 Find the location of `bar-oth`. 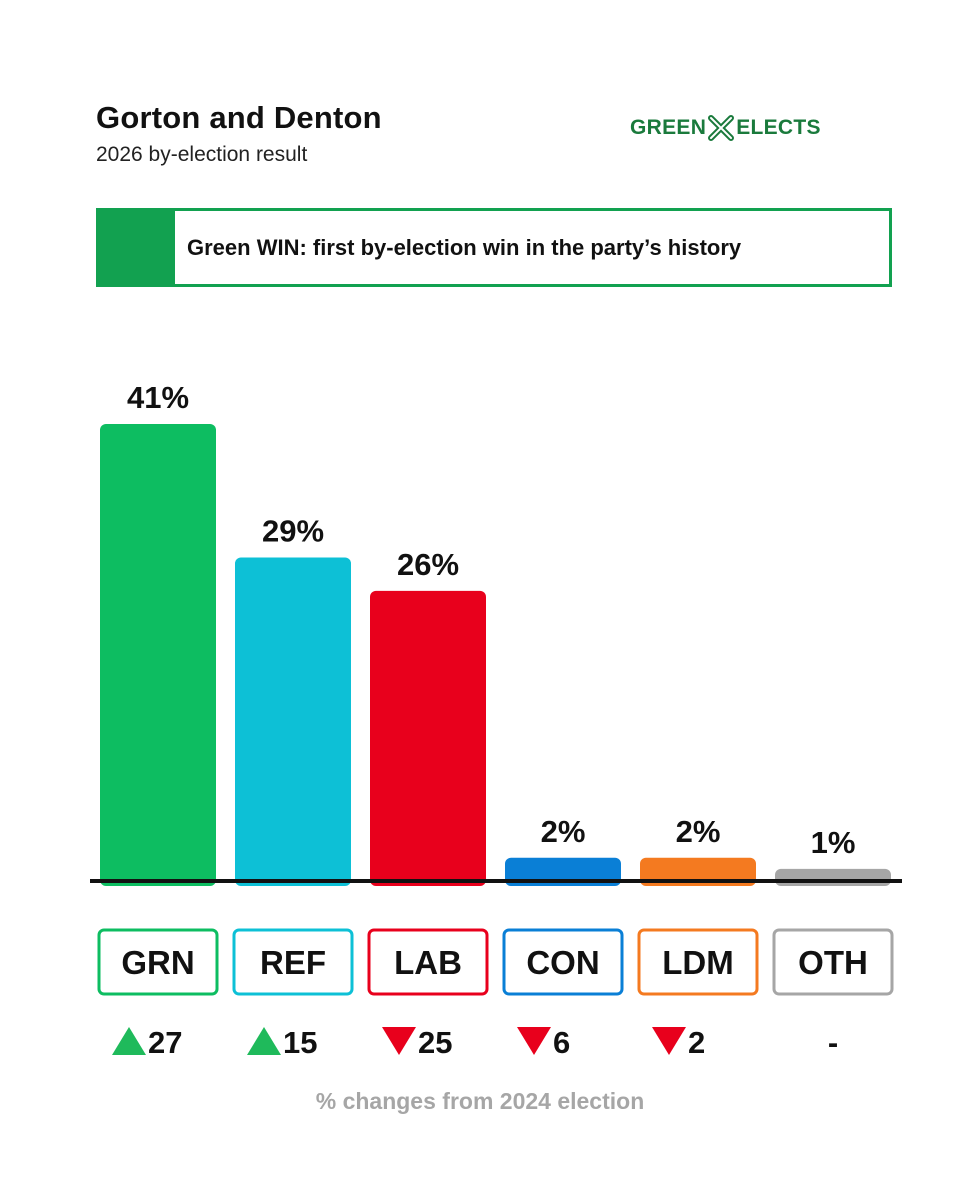

bar-oth is located at coordinates (833, 877).